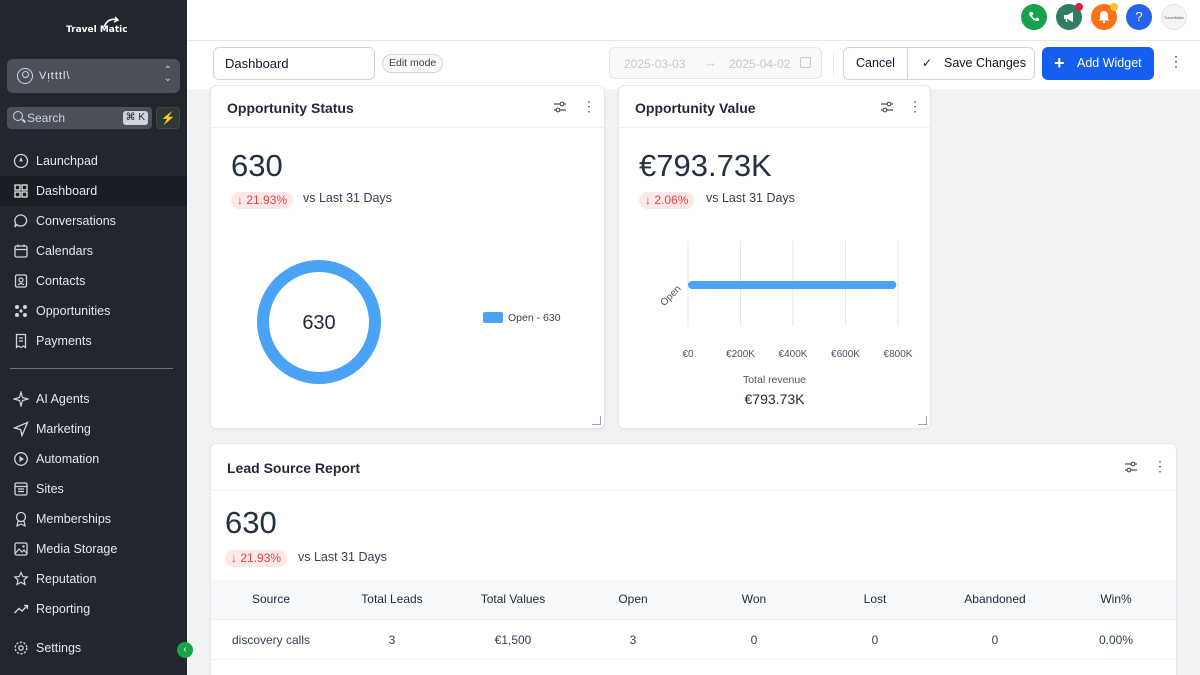 Image resolution: width=1200 pixels, height=675 pixels. Describe the element at coordinates (21, 341) in the screenshot. I see `receipt-icon` at that location.